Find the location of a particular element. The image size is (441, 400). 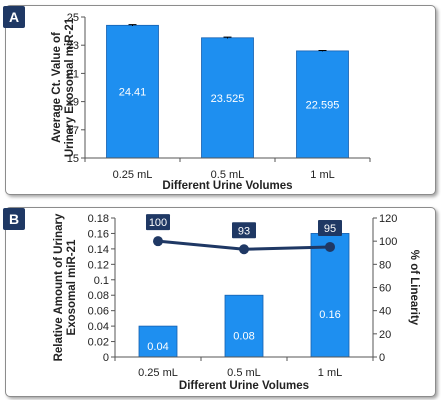

chart-b-y-tick-label: 0.16 is located at coordinates (98, 234).